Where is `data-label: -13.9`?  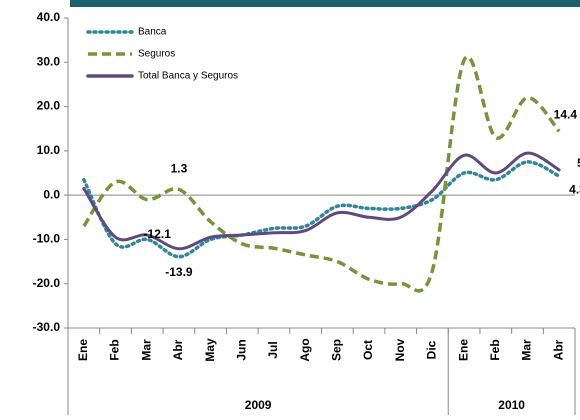
data-label: -13.9 is located at coordinates (179, 272).